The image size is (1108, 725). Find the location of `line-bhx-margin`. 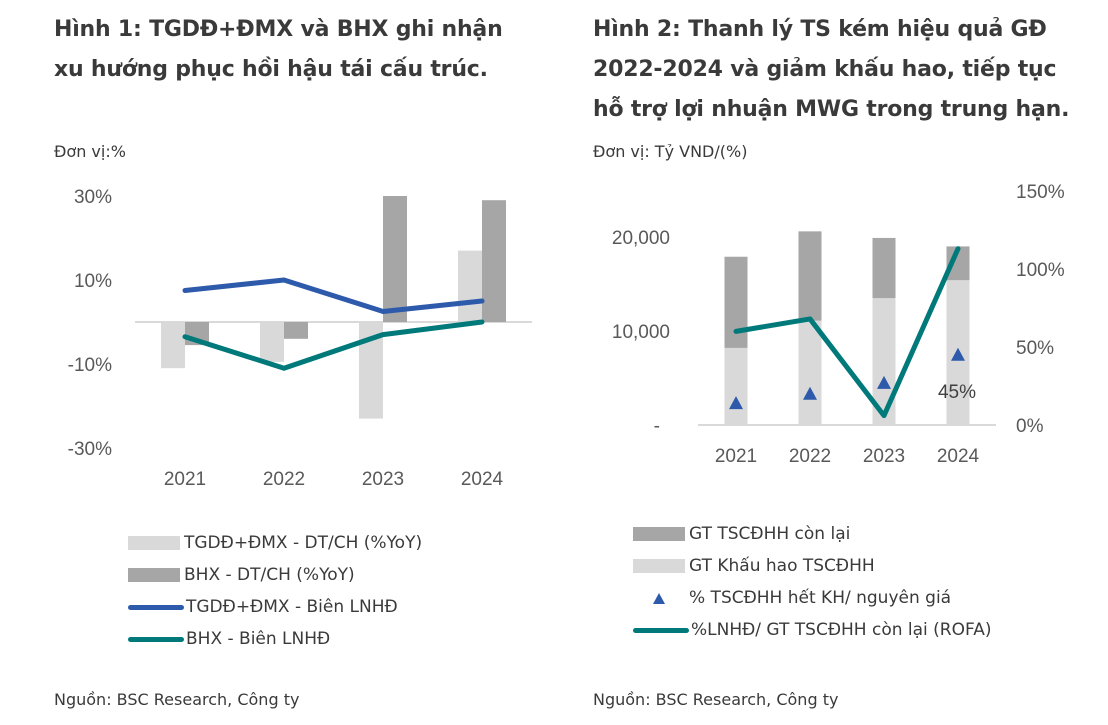

line-bhx-margin is located at coordinates (333, 345).